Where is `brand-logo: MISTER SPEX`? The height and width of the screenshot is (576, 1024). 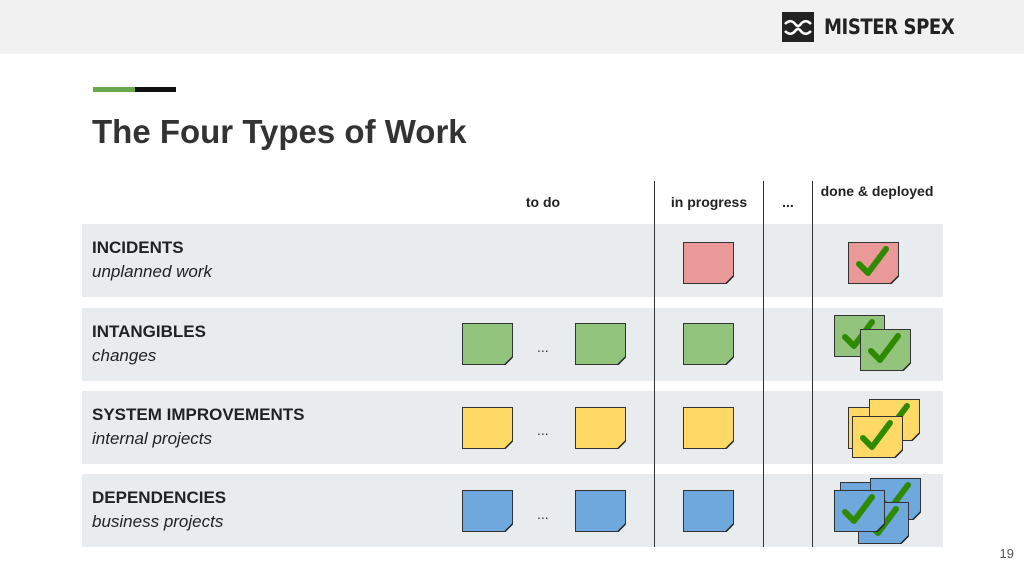 brand-logo: MISTER SPEX is located at coordinates (879, 27).